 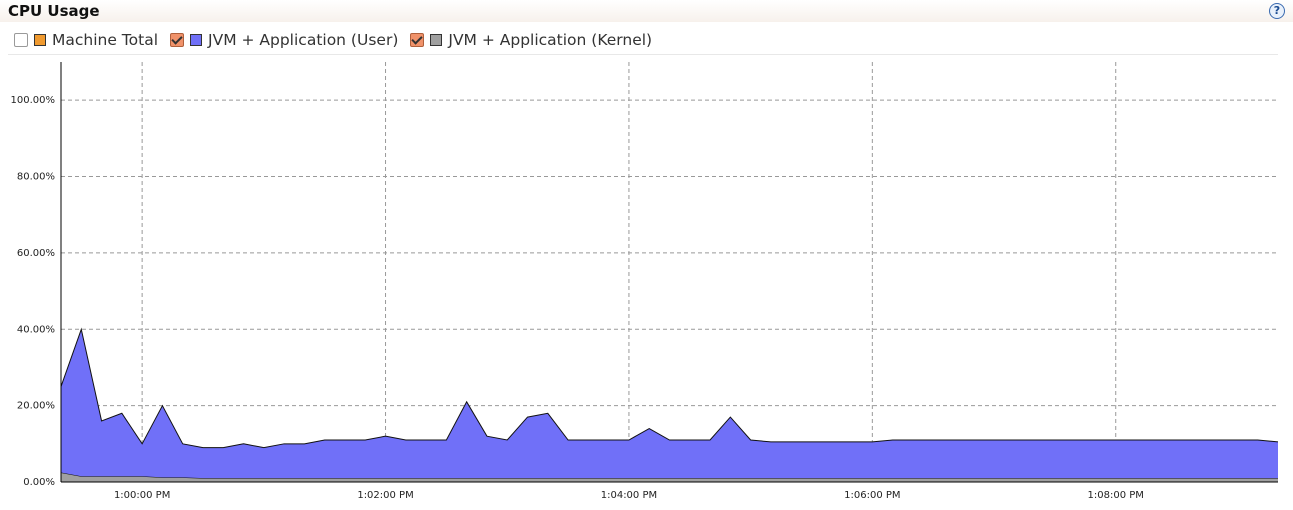 I want to click on y-tick-label: 100.00%, so click(x=33, y=100).